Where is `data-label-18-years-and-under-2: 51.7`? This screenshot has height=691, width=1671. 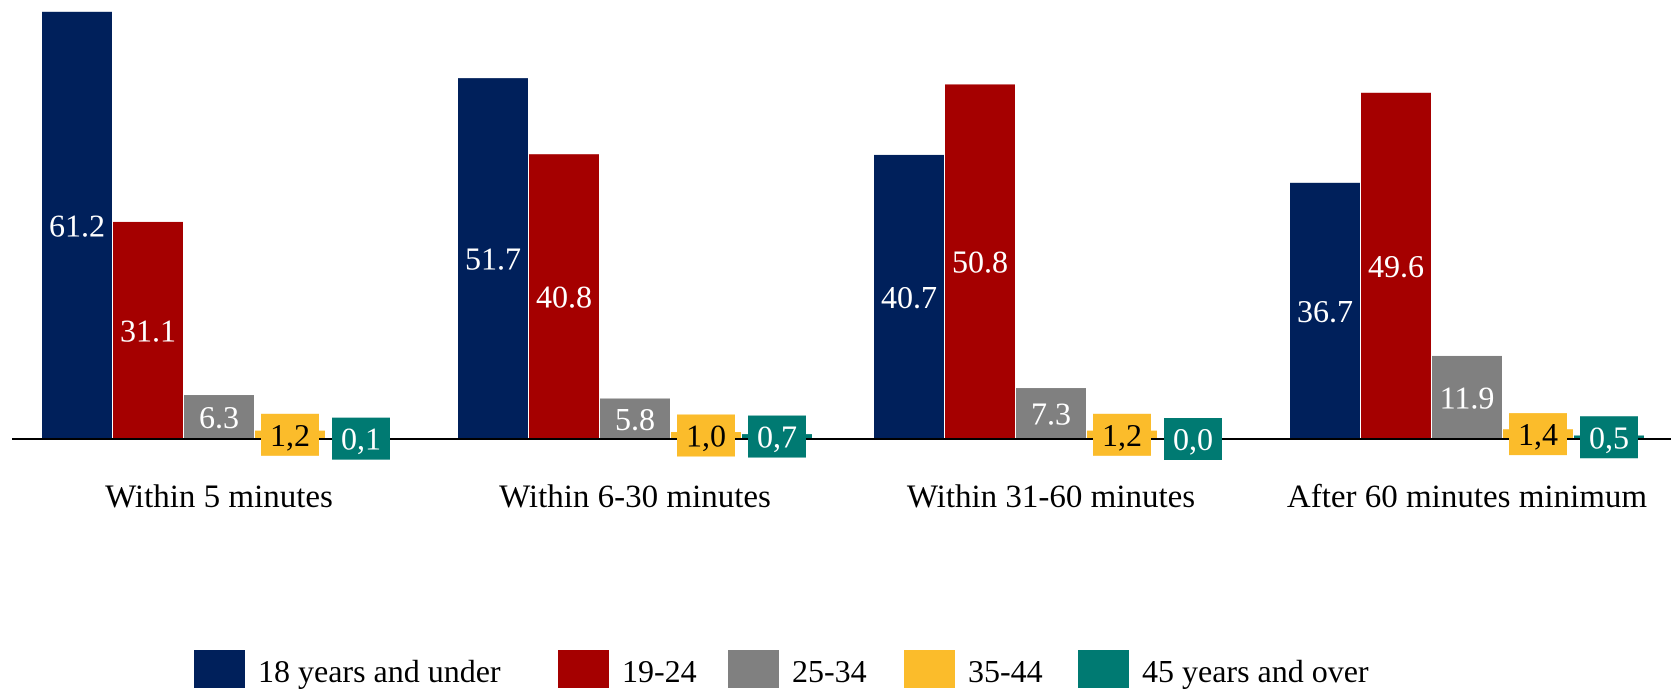 data-label-18-years-and-under-2: 51.7 is located at coordinates (493, 259).